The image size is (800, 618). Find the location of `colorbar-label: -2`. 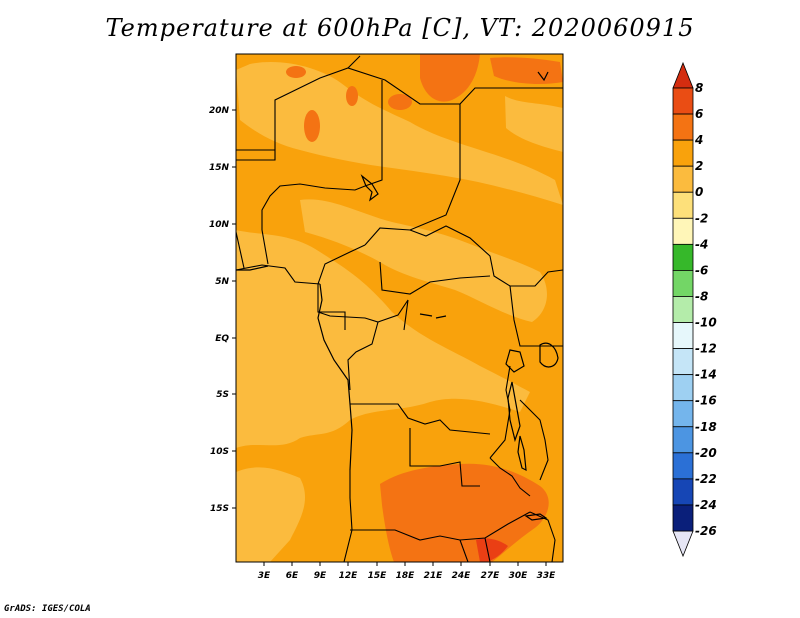

colorbar-label: -2 is located at coordinates (701, 218).